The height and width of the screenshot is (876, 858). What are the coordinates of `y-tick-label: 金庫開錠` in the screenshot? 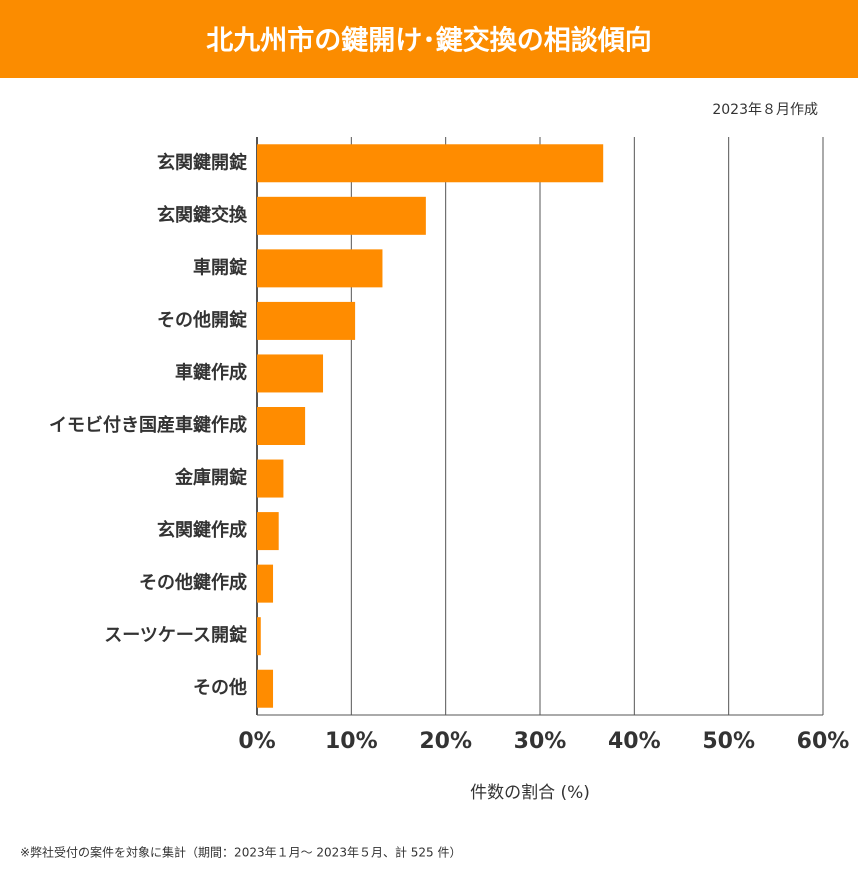 It's located at (210, 478).